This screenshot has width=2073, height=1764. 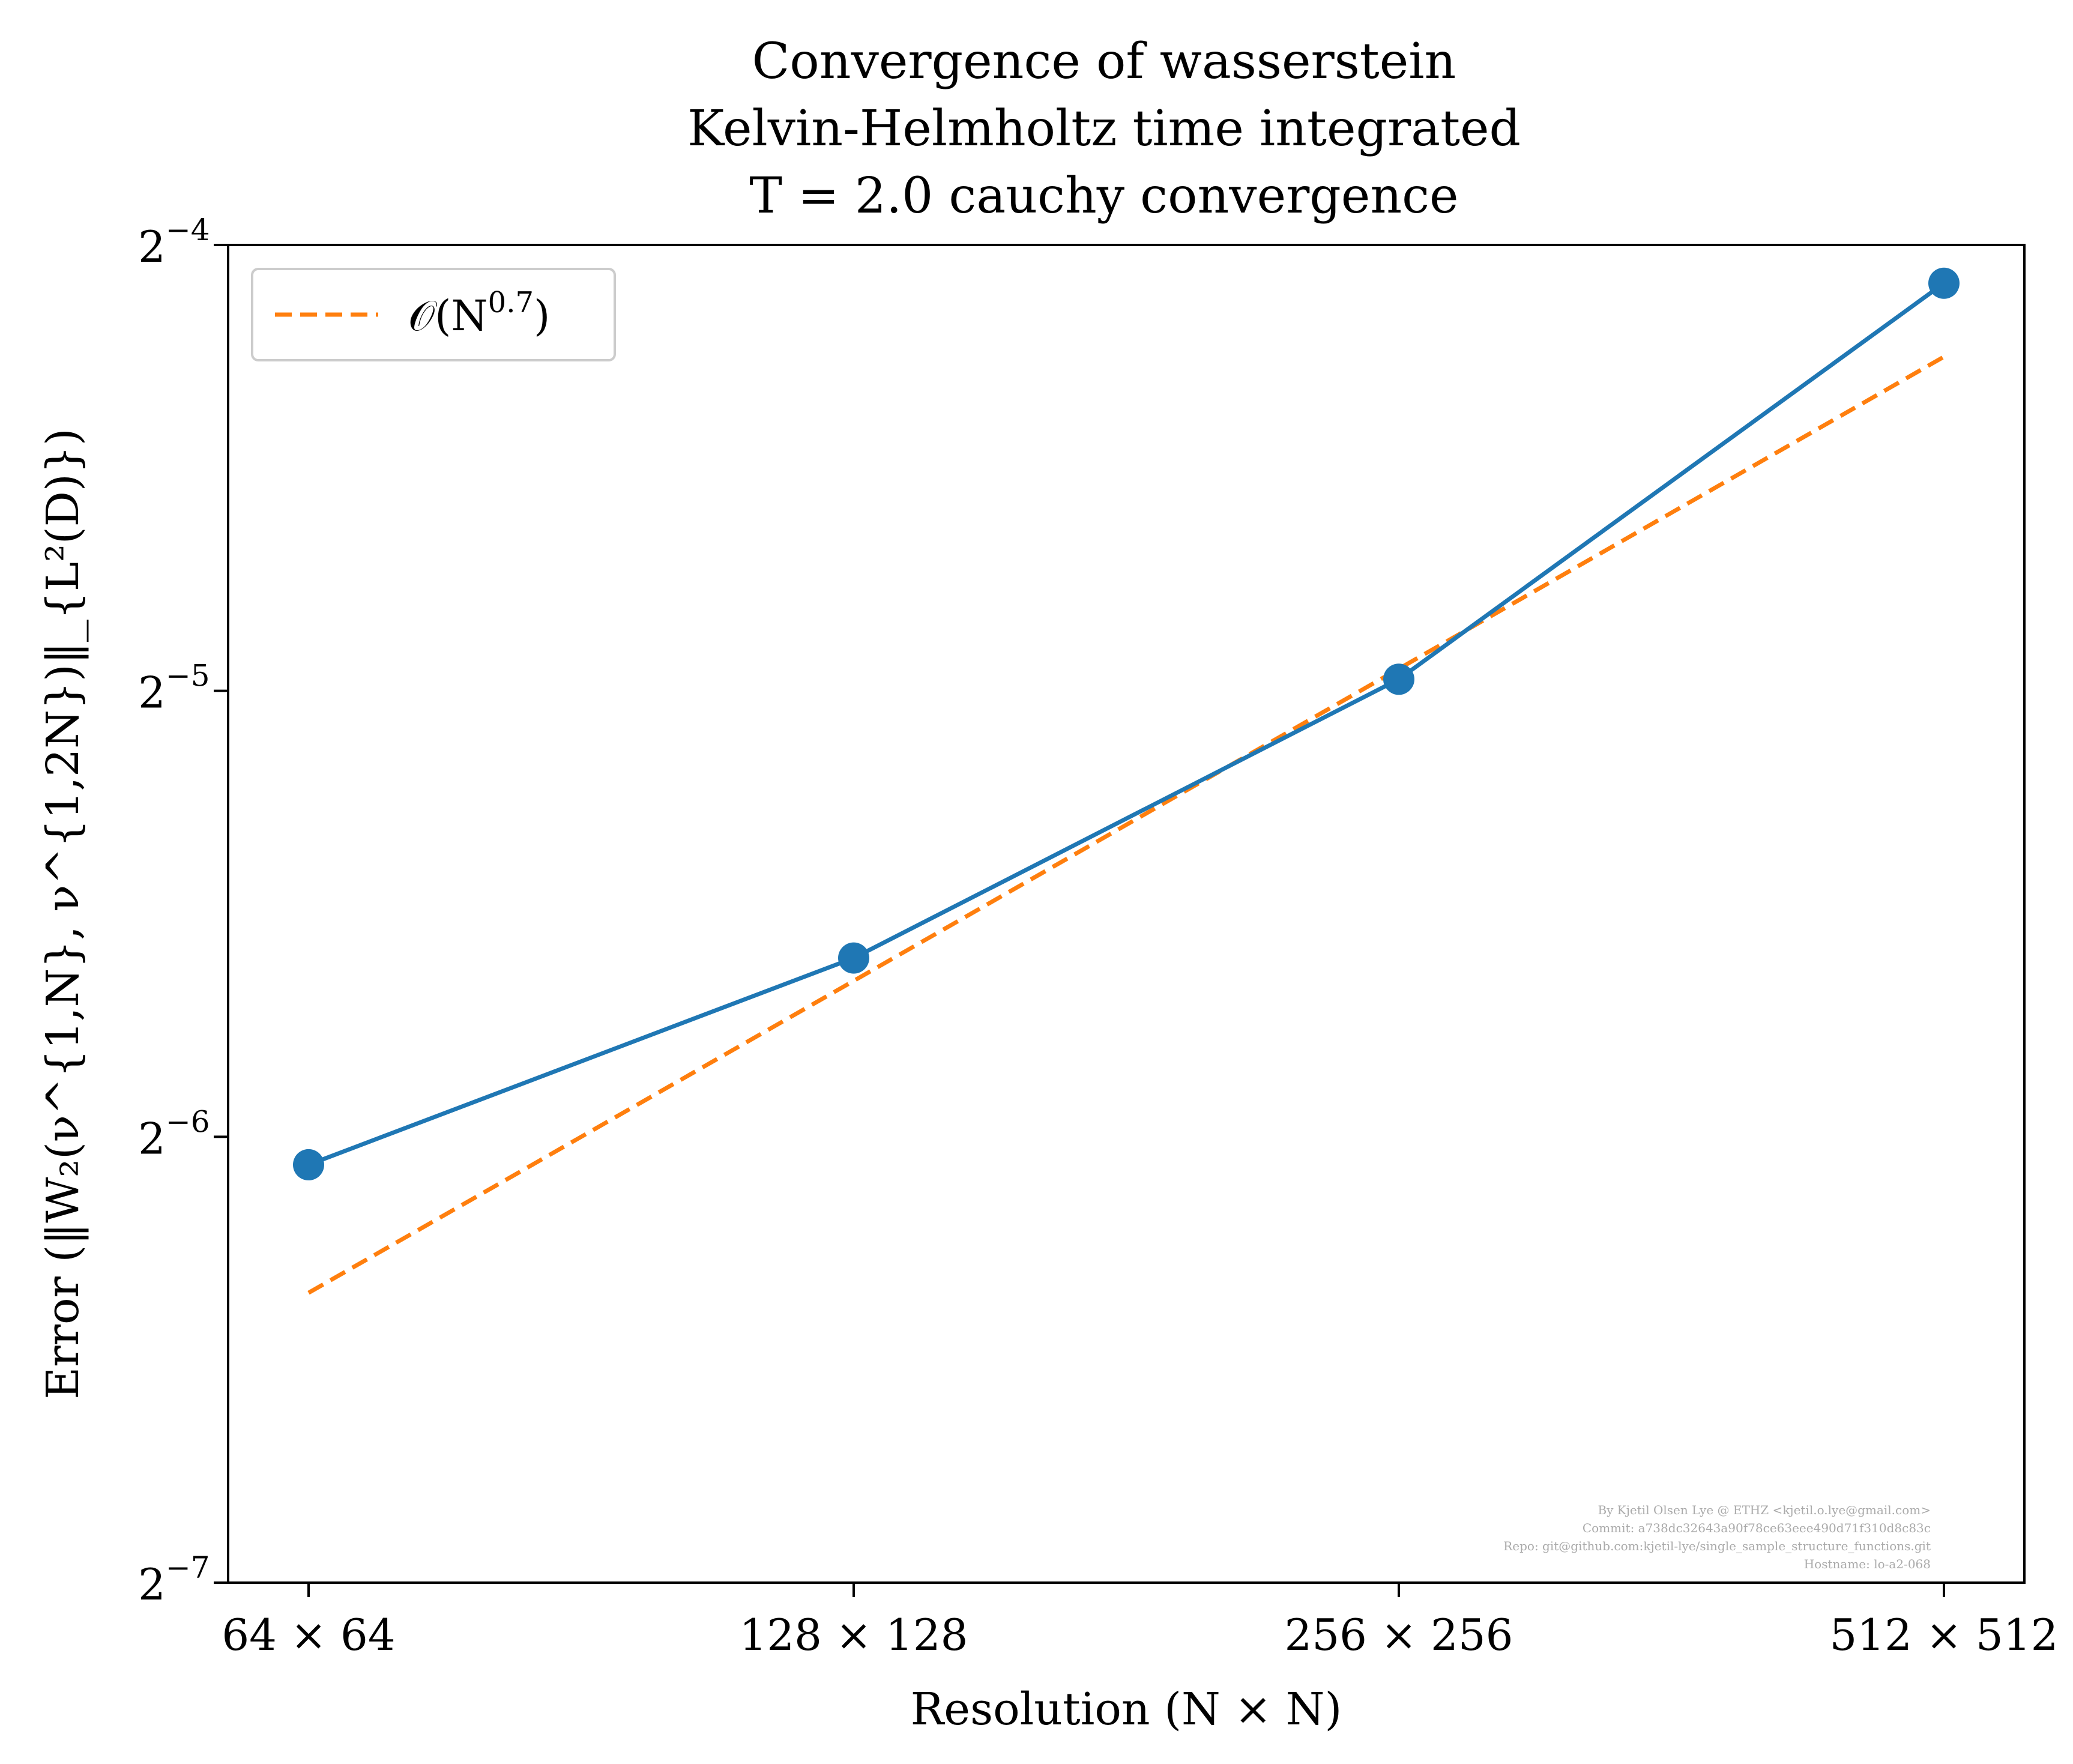 I want to click on y-tick-label: 2−6, so click(x=174, y=1134).